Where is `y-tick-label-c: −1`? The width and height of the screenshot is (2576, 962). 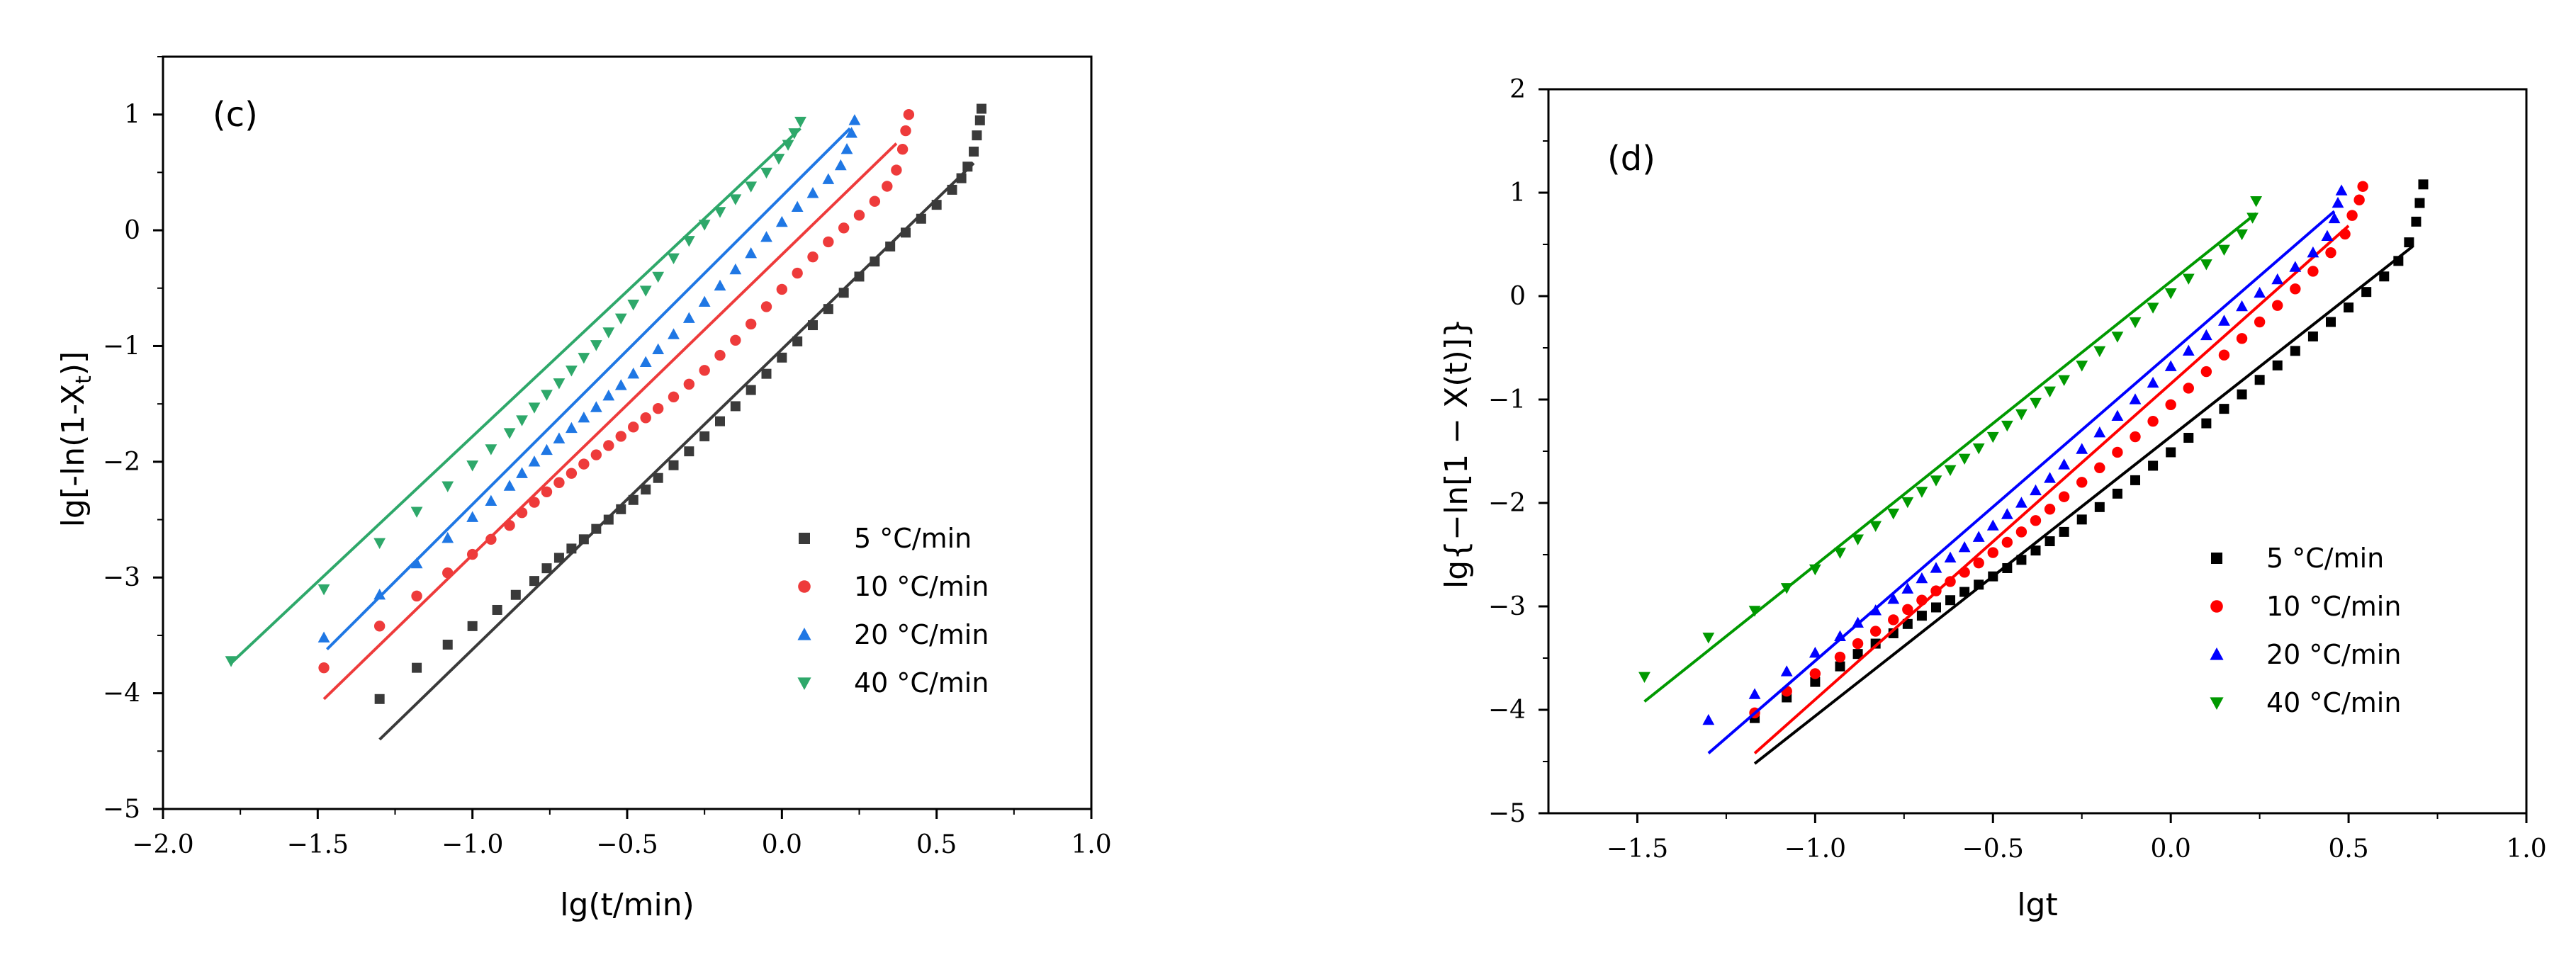 y-tick-label-c: −1 is located at coordinates (121, 346).